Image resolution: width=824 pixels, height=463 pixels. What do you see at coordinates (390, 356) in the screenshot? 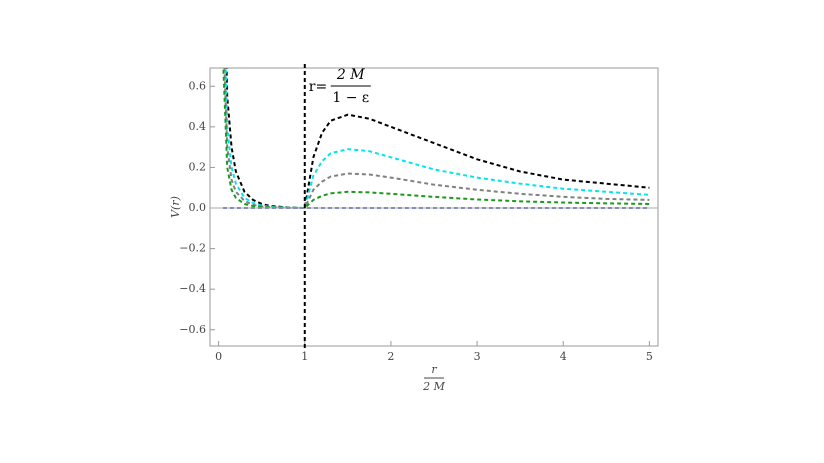
I see `x-tick-label: 2` at bounding box center [390, 356].